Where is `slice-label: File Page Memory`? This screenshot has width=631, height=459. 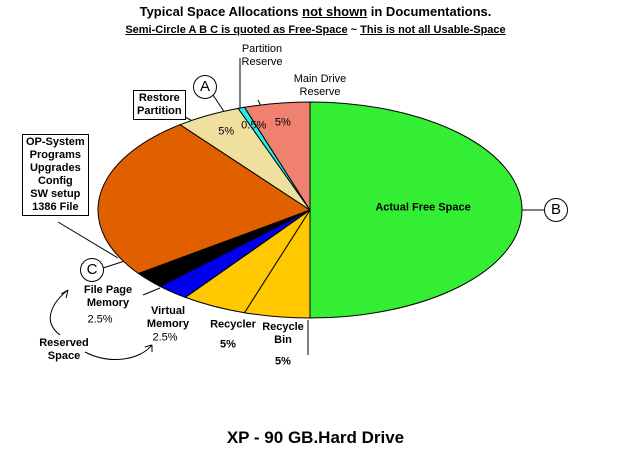 slice-label: File Page Memory is located at coordinates (108, 296).